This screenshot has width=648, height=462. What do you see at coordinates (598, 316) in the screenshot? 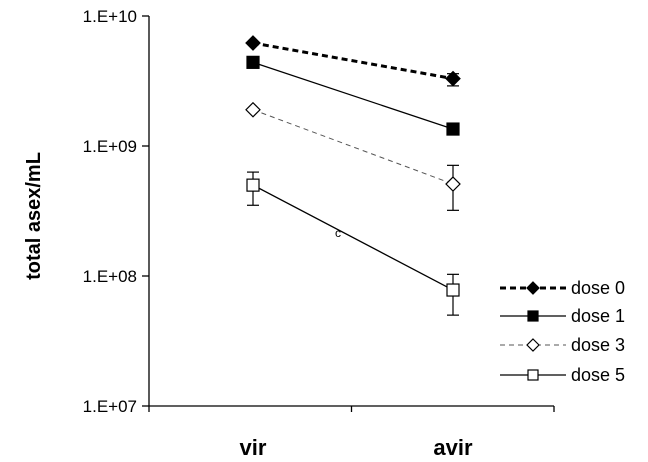
I see `legend-label: dose 1` at bounding box center [598, 316].